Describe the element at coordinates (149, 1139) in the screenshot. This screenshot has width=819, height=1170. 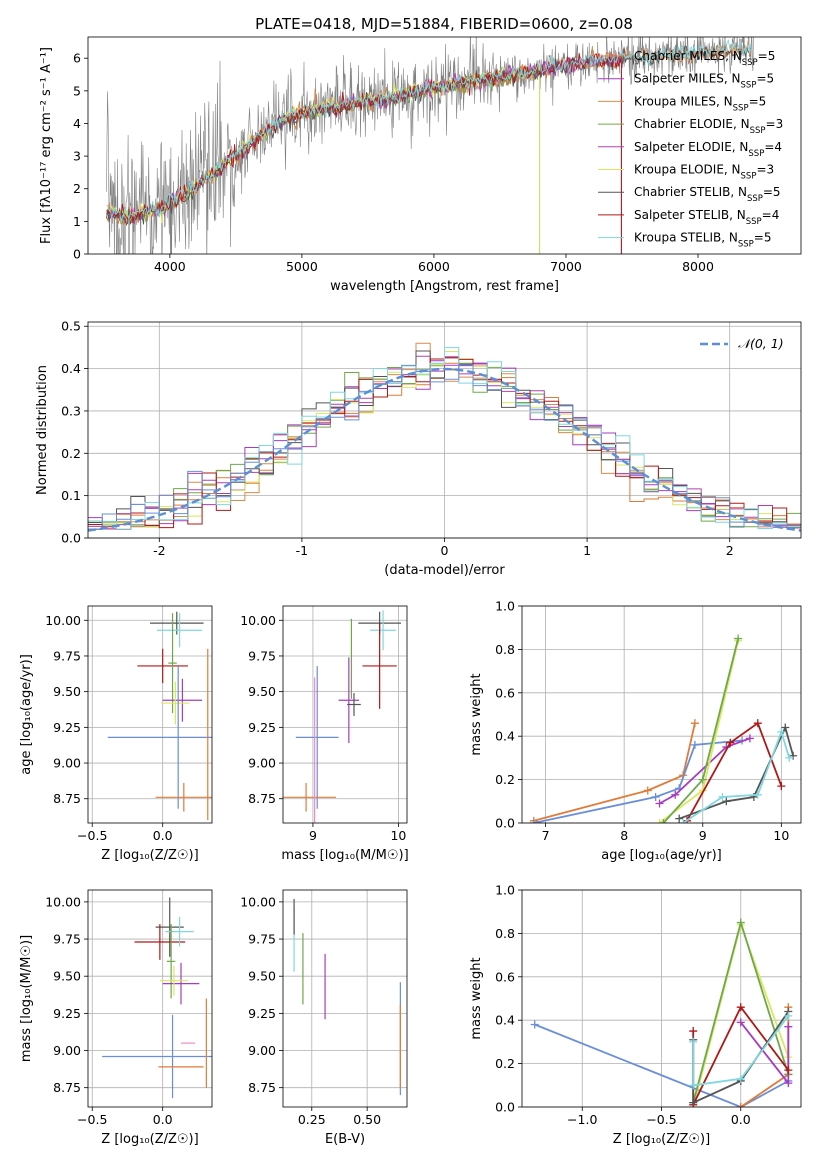
I see `x-axis-label: Z [log₁₀(Z/Z☉)]` at that location.